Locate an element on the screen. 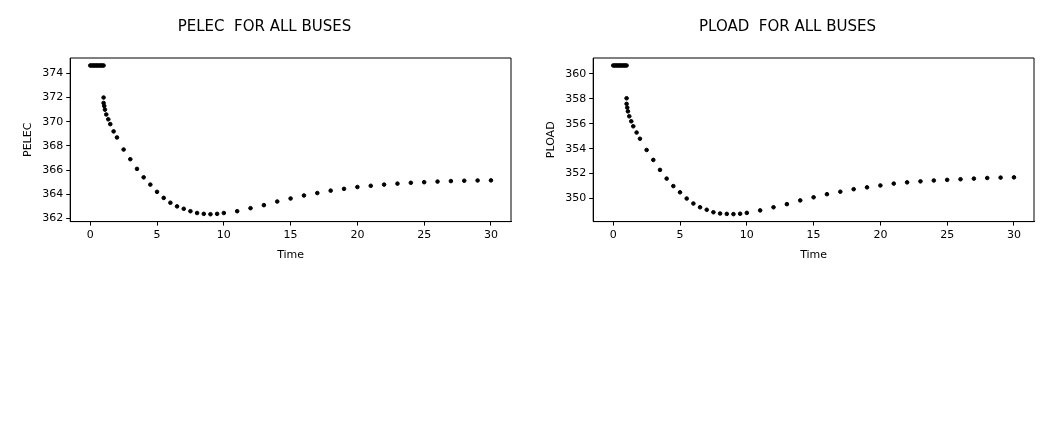 The image size is (1062, 427). y-tick-label: 368 is located at coordinates (53, 145).